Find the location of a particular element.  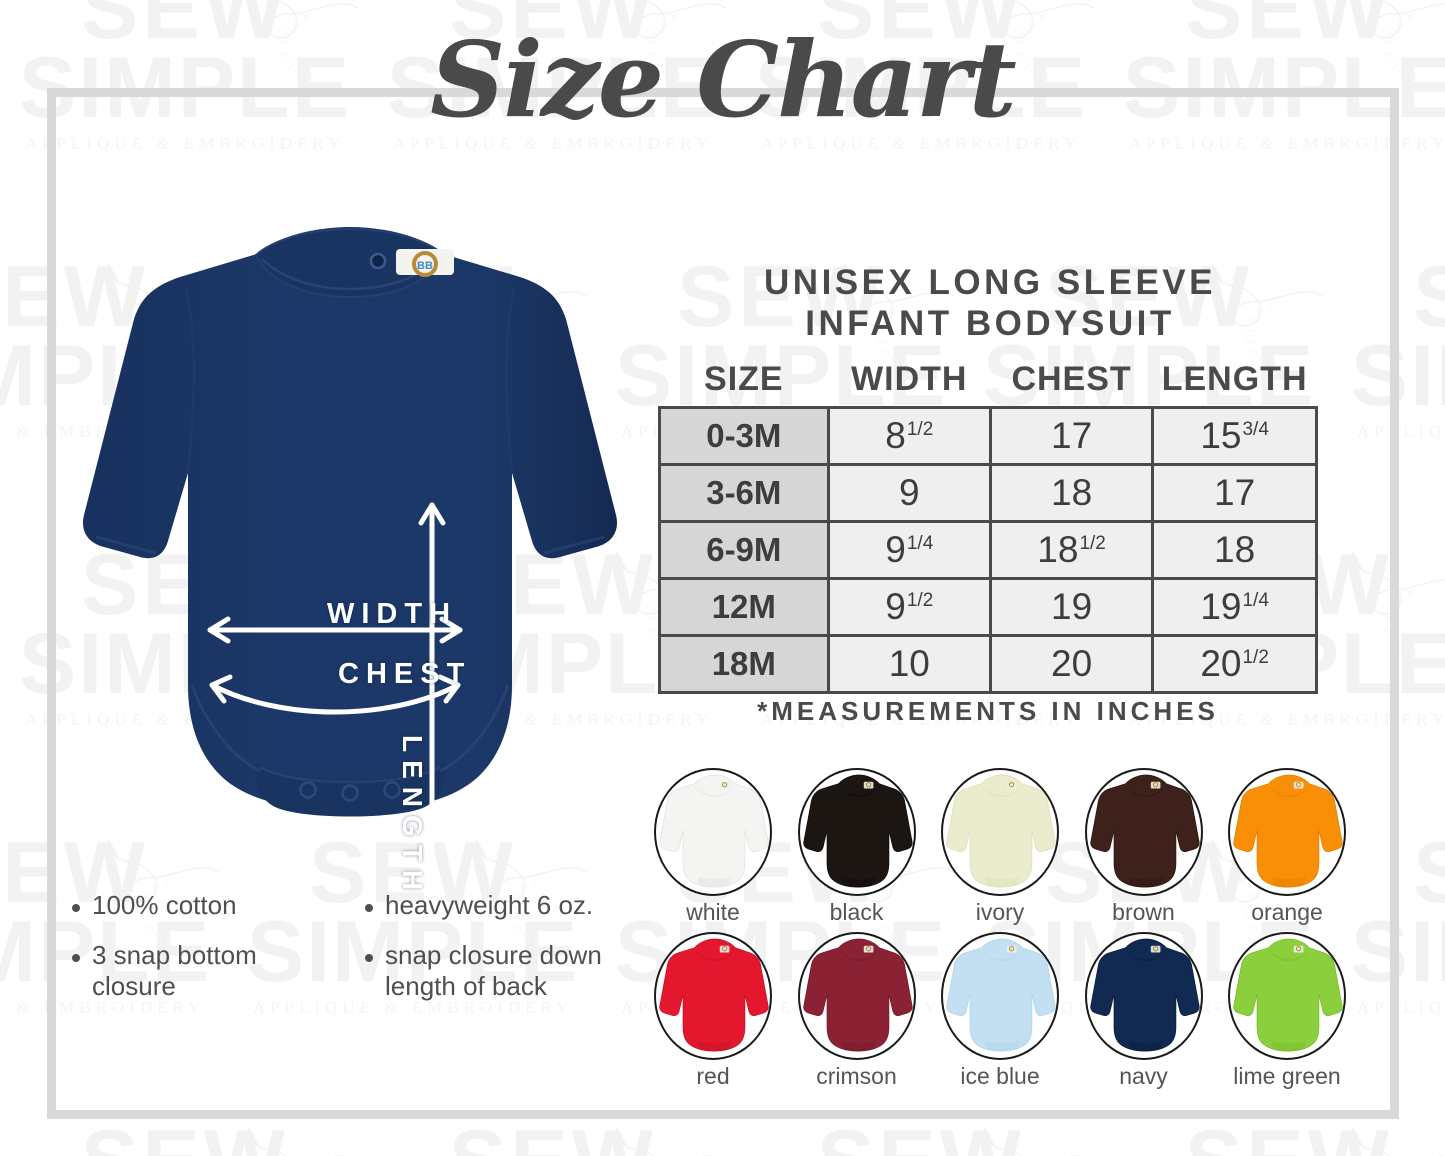

color-swatch-label: crimson is located at coordinates (856, 1076).